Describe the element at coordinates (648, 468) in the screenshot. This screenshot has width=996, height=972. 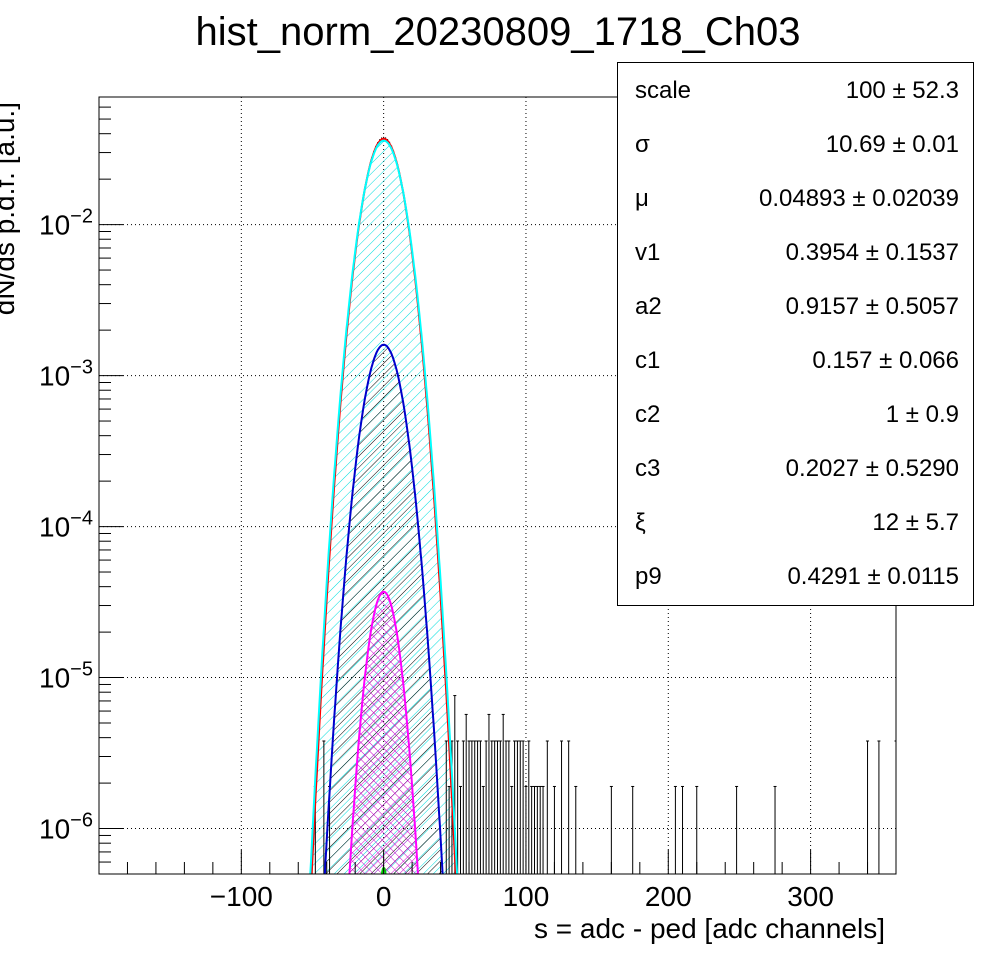
I see `stat-name: c3` at that location.